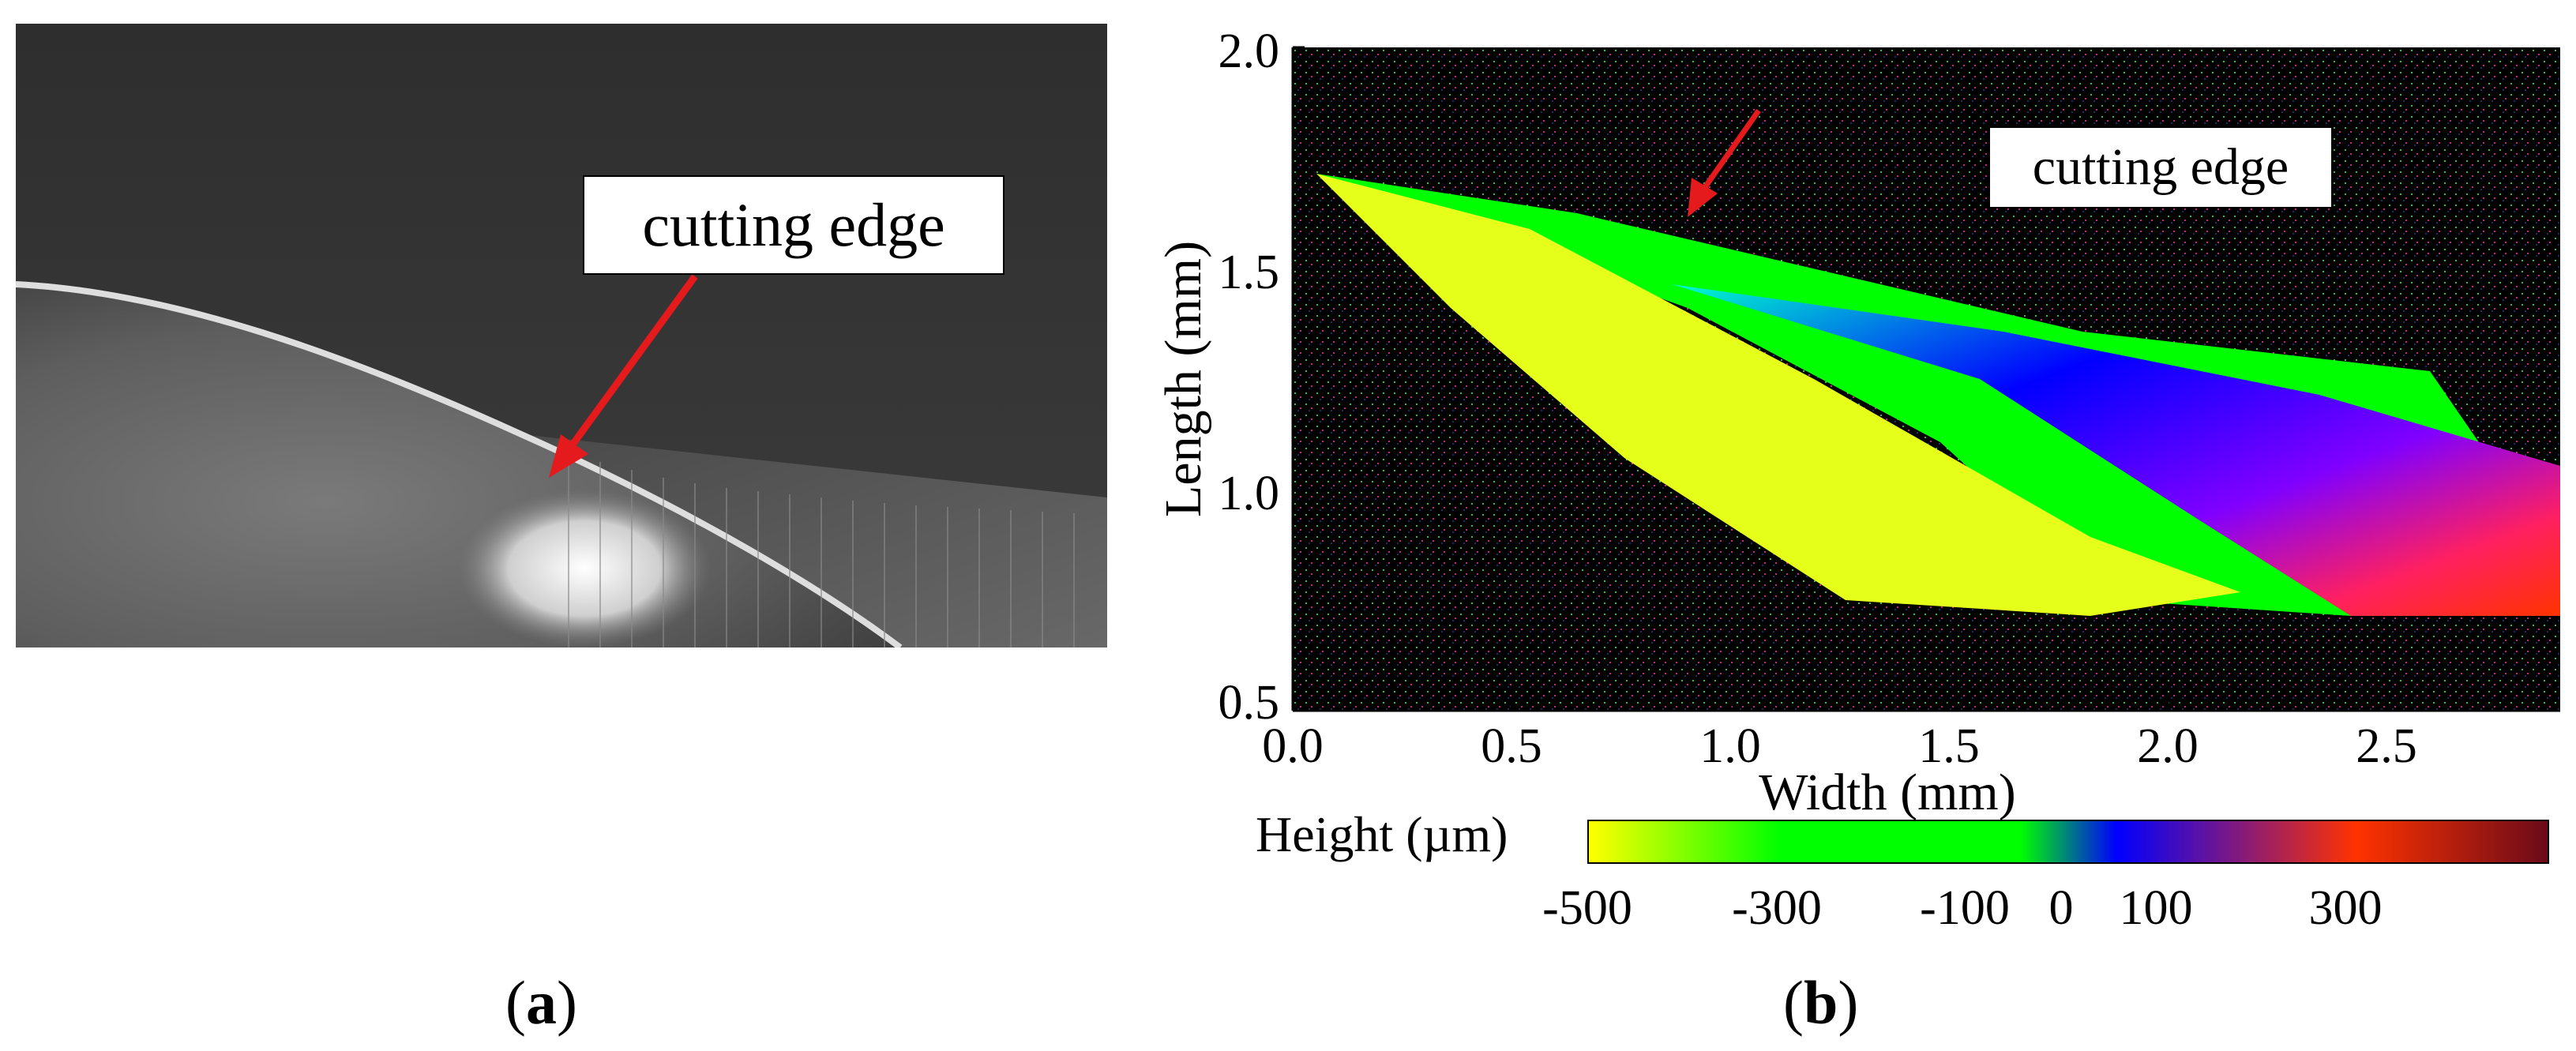 Image resolution: width=2576 pixels, height=1051 pixels. Describe the element at coordinates (1821, 1003) in the screenshot. I see `caption-b: (b)` at that location.